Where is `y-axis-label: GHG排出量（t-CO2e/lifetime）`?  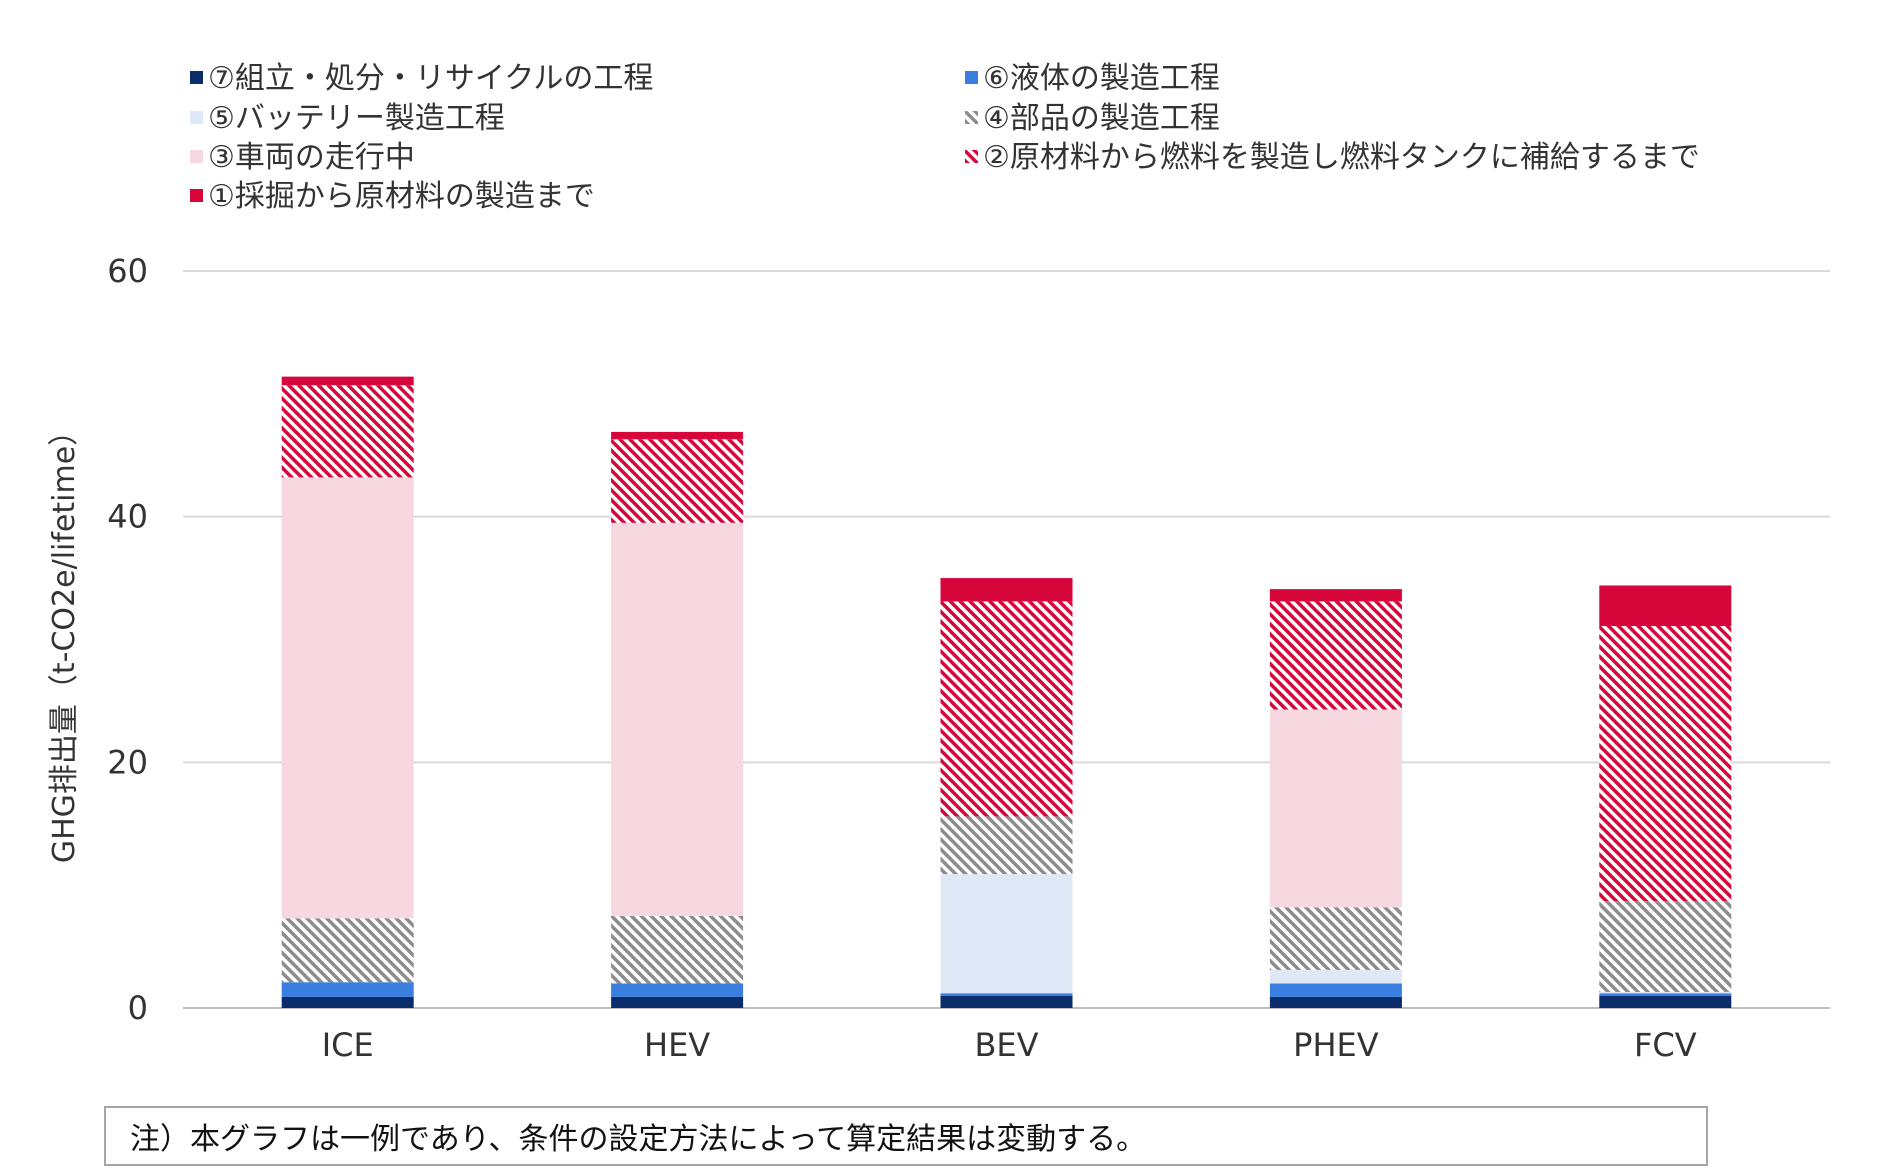 y-axis-label: GHG排出量（t-CO2e/lifetime） is located at coordinates (64, 639).